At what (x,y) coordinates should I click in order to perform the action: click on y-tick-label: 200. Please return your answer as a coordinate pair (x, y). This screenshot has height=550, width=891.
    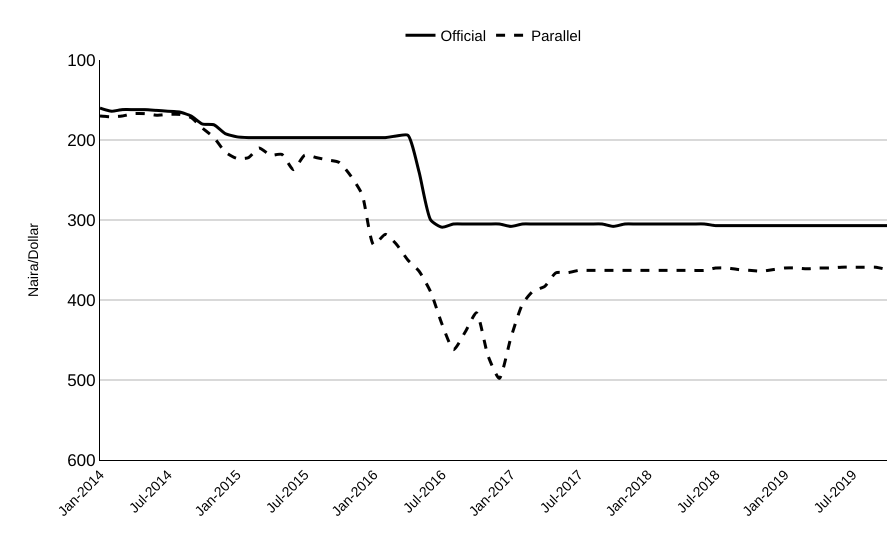
    Looking at the image, I should click on (81, 140).